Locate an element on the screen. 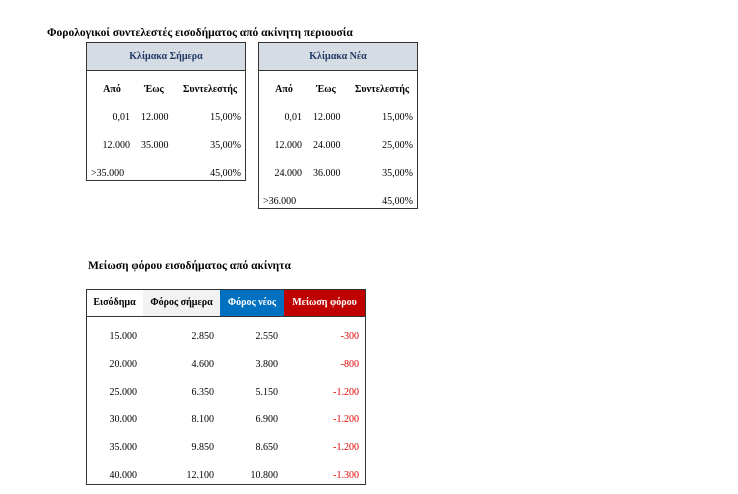 The height and width of the screenshot is (494, 738). cell: -800 is located at coordinates (349, 364).